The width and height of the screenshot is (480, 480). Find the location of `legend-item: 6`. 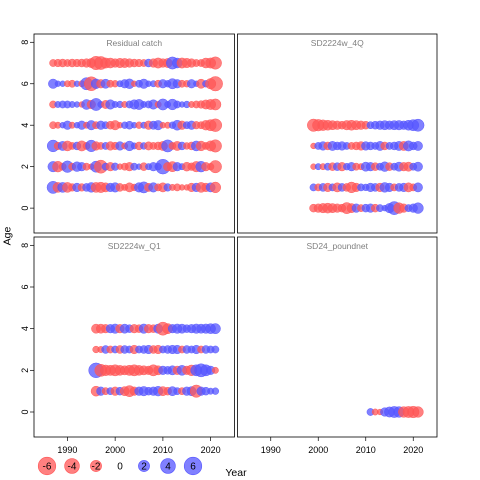

legend-item: 6 is located at coordinates (193, 466).